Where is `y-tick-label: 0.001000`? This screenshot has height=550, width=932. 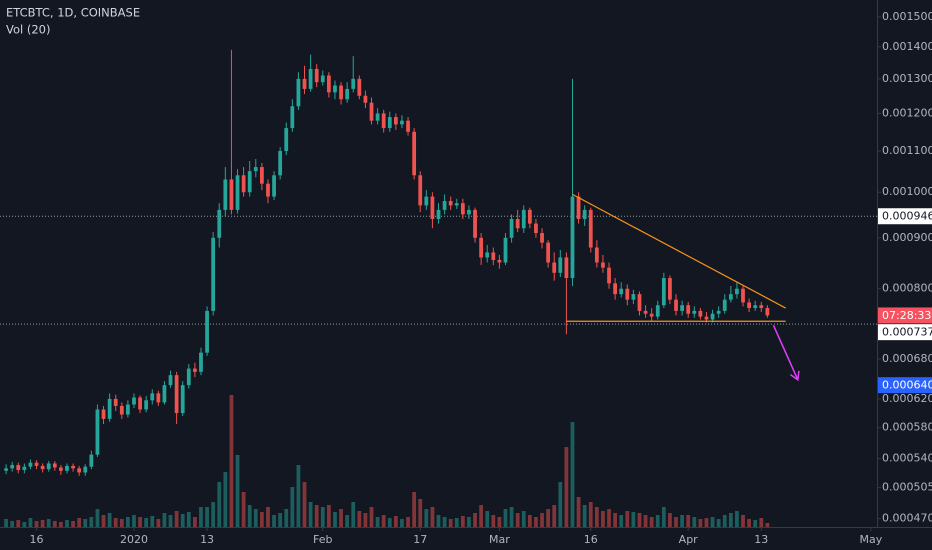
y-tick-label: 0.001000 is located at coordinates (907, 191).